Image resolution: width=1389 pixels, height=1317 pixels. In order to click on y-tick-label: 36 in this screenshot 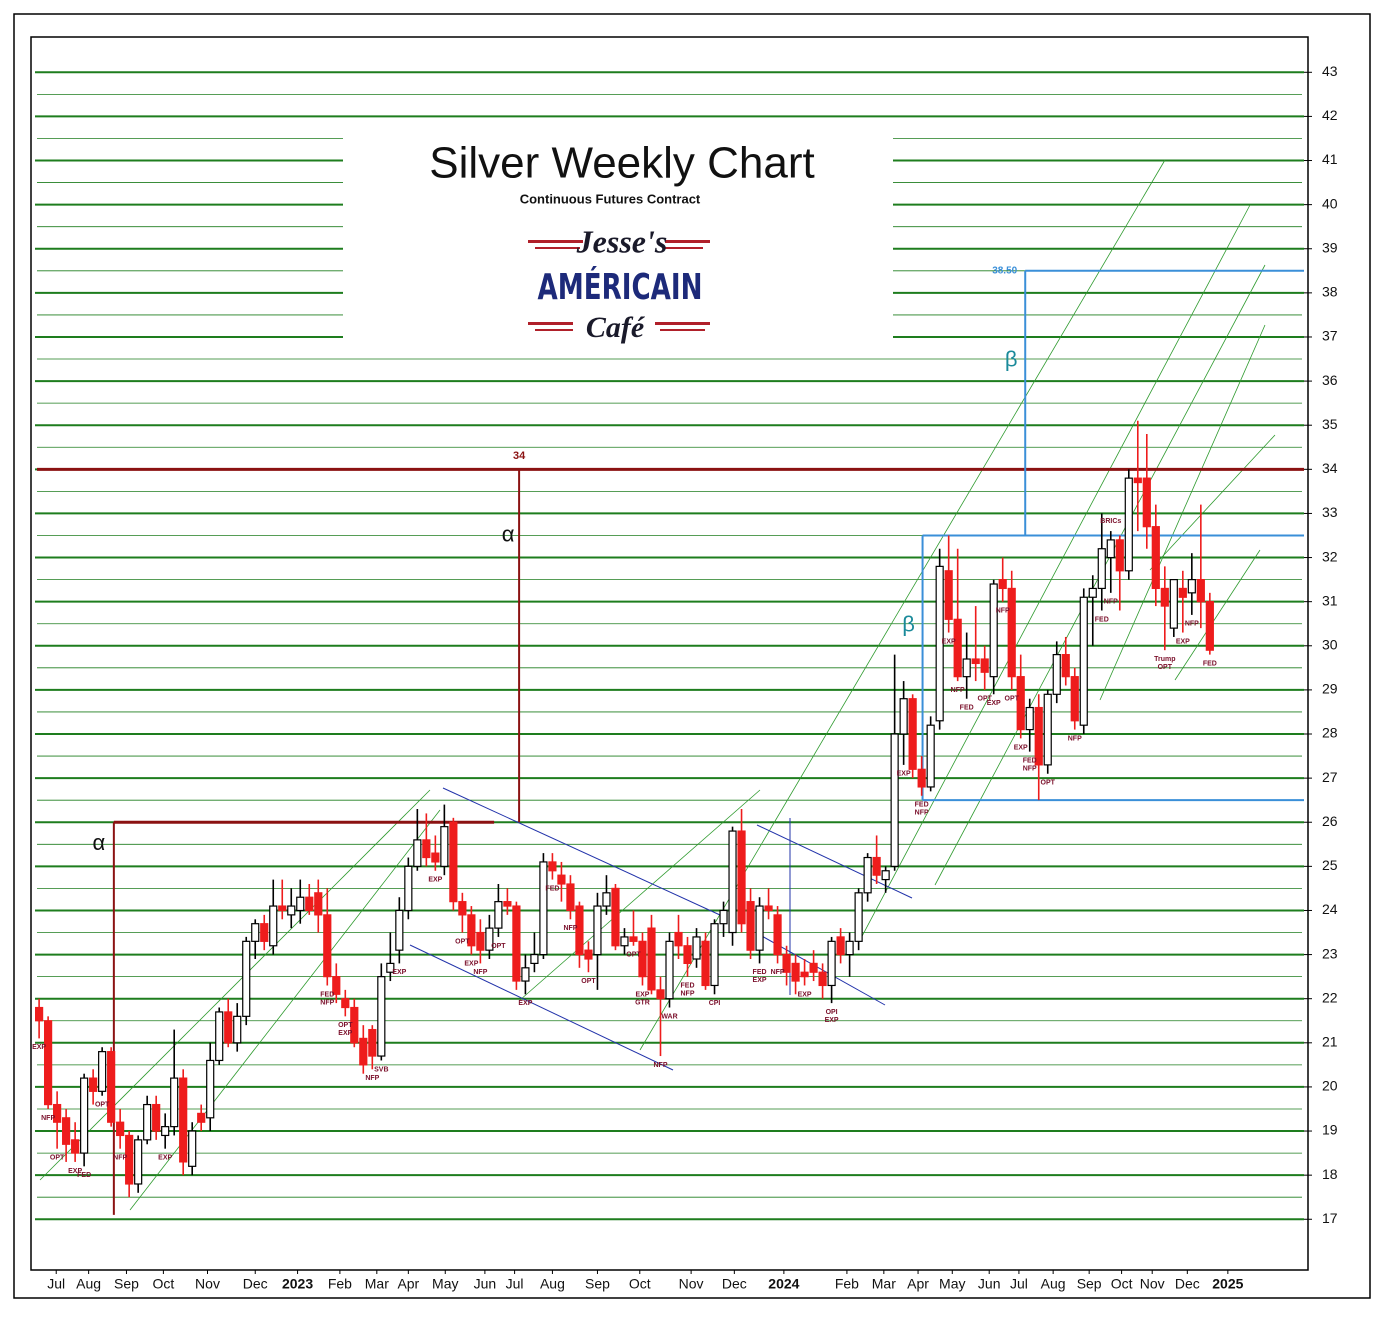, I will do `click(1330, 380)`.